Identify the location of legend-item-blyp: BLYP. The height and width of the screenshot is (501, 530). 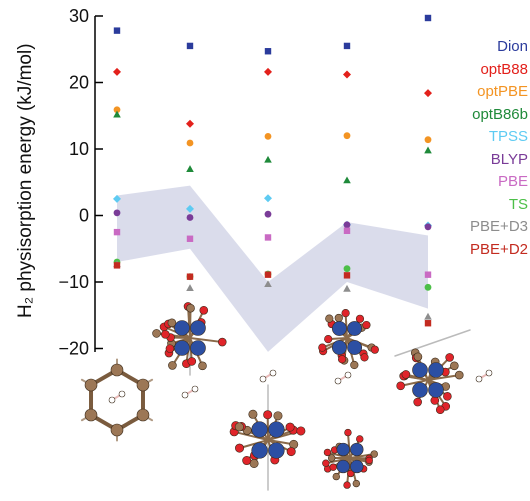
(480, 160).